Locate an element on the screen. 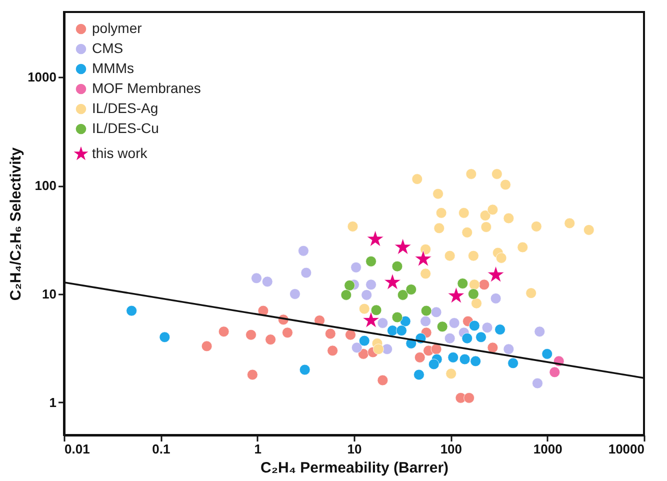 The width and height of the screenshot is (667, 481). y-tick-label: 1 is located at coordinates (52, 402).